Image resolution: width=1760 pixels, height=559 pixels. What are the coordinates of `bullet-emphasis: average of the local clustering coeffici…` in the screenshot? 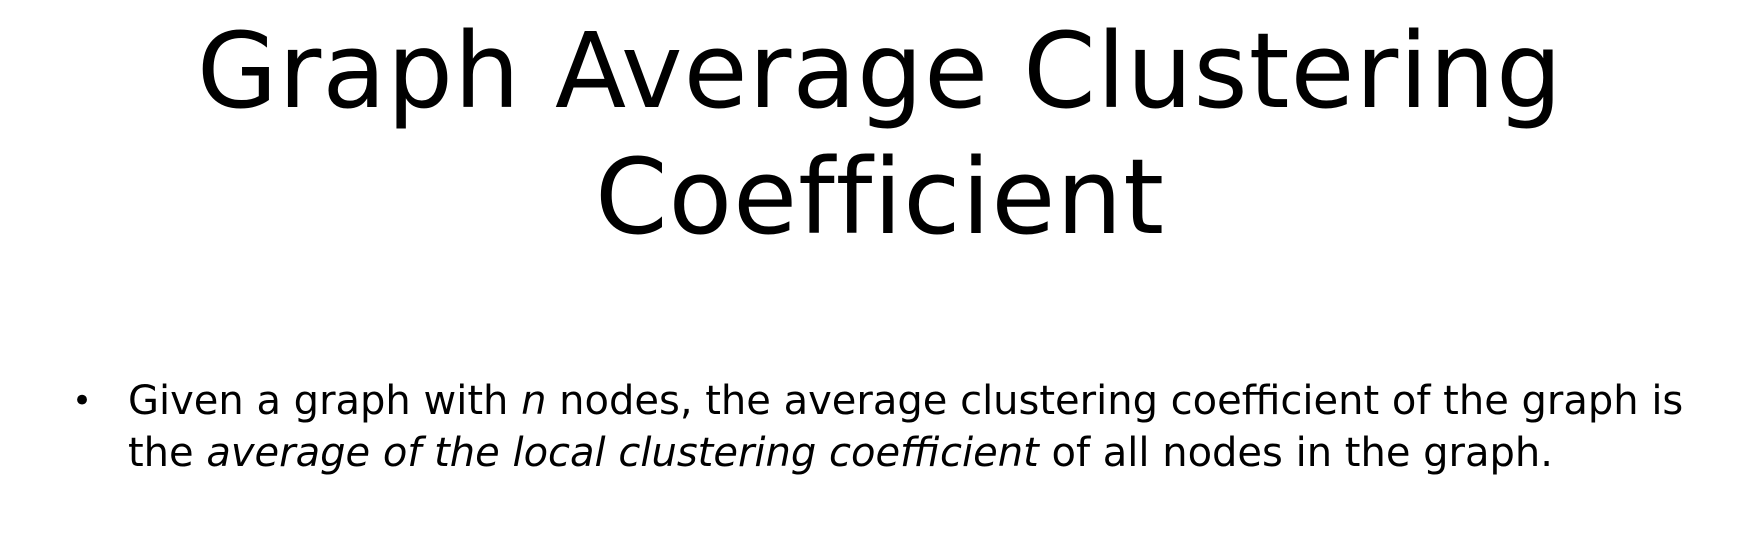 It's located at (622, 453).